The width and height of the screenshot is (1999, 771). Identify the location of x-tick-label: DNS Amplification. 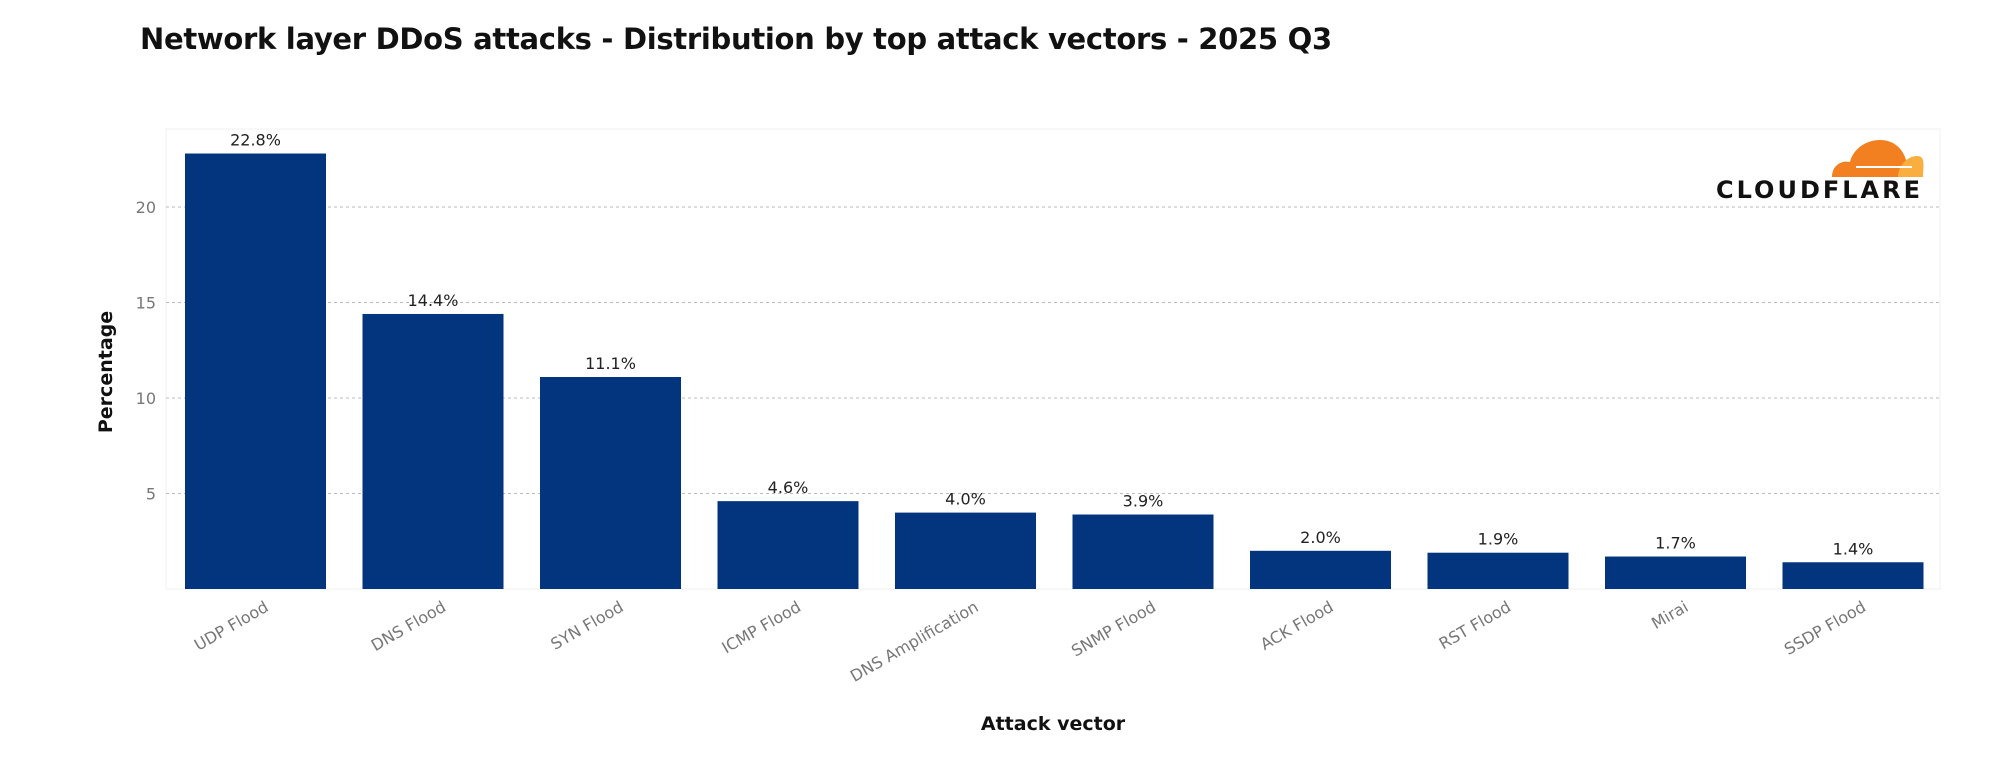
(914, 641).